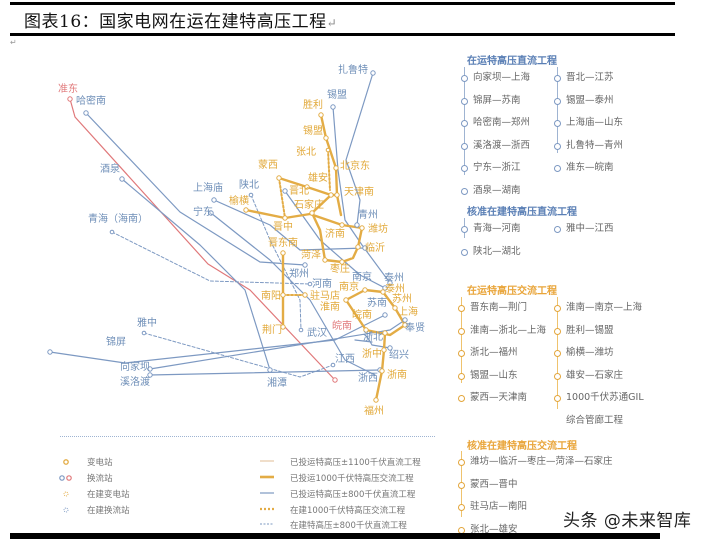 This screenshot has width=708, height=541. I want to click on map-label: 湘潭, so click(277, 382).